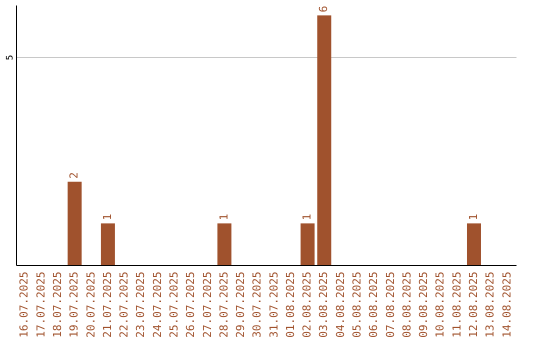 The image size is (540, 340). I want to click on x-tick-label: 24.07.2025, so click(157, 305).